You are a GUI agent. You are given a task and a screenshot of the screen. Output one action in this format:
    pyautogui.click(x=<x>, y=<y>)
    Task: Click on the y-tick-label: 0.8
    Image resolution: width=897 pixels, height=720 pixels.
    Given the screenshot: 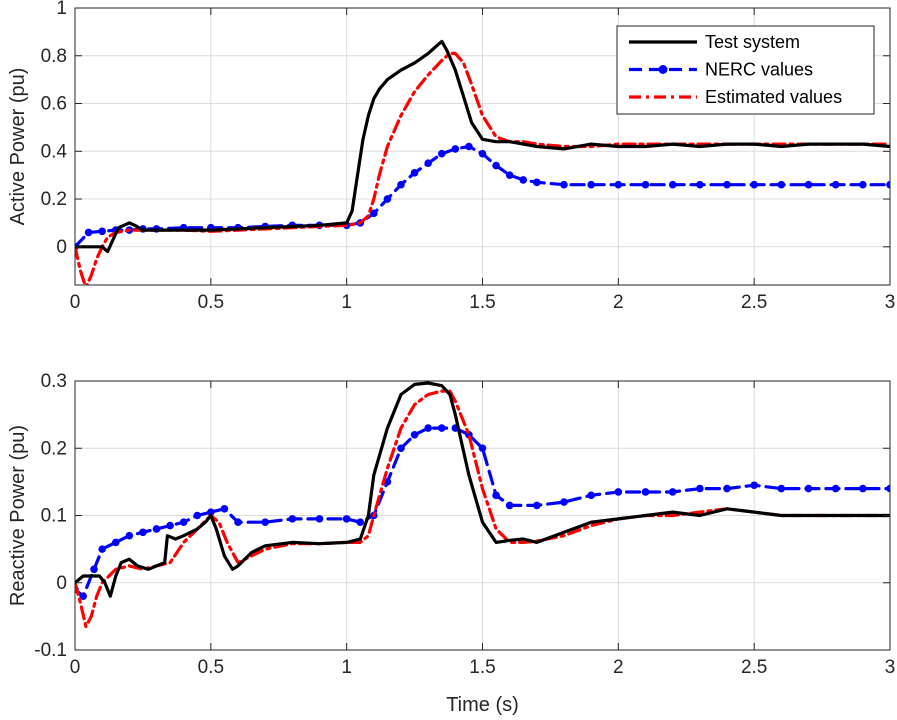 What is the action you would take?
    pyautogui.click(x=54, y=56)
    